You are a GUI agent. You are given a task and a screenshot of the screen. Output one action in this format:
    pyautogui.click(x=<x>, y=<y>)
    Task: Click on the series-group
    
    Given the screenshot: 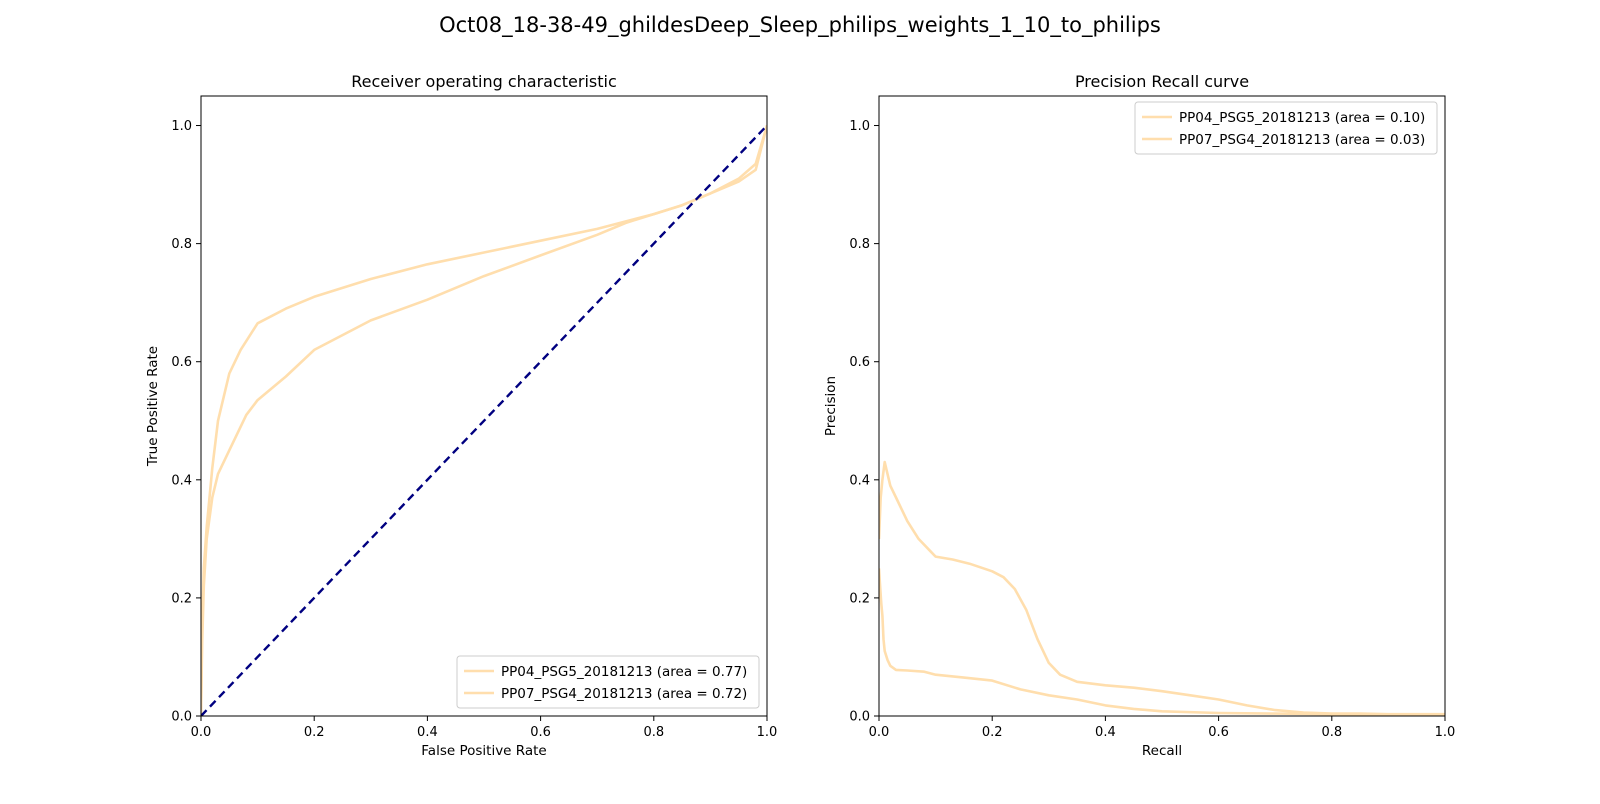 What is the action you would take?
    pyautogui.click(x=1162, y=588)
    